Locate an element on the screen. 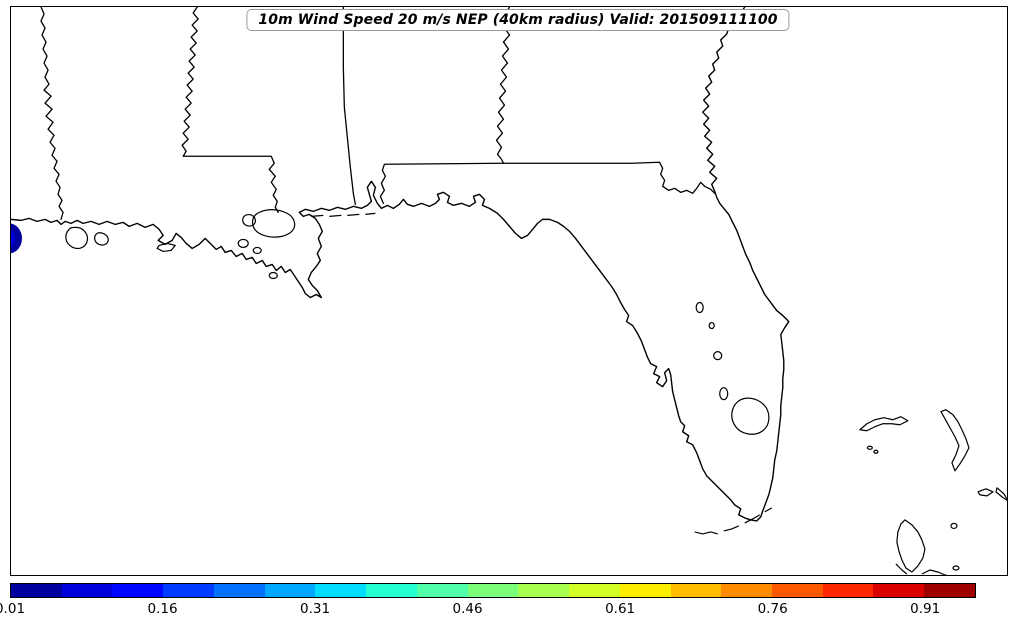  colorbar-tick-label: 0.31 is located at coordinates (315, 609).